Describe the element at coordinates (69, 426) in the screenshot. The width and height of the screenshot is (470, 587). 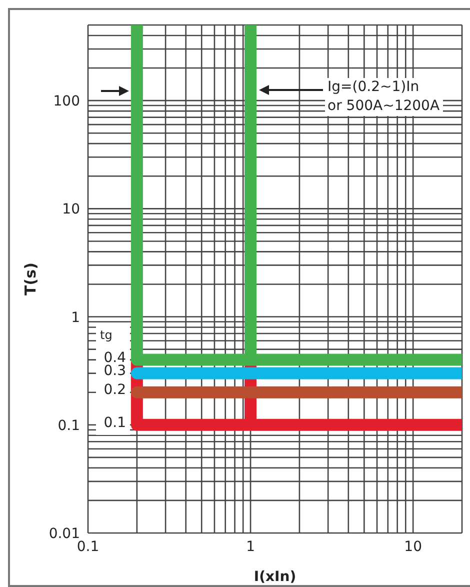
I see `y-tick-label: 0.1` at that location.